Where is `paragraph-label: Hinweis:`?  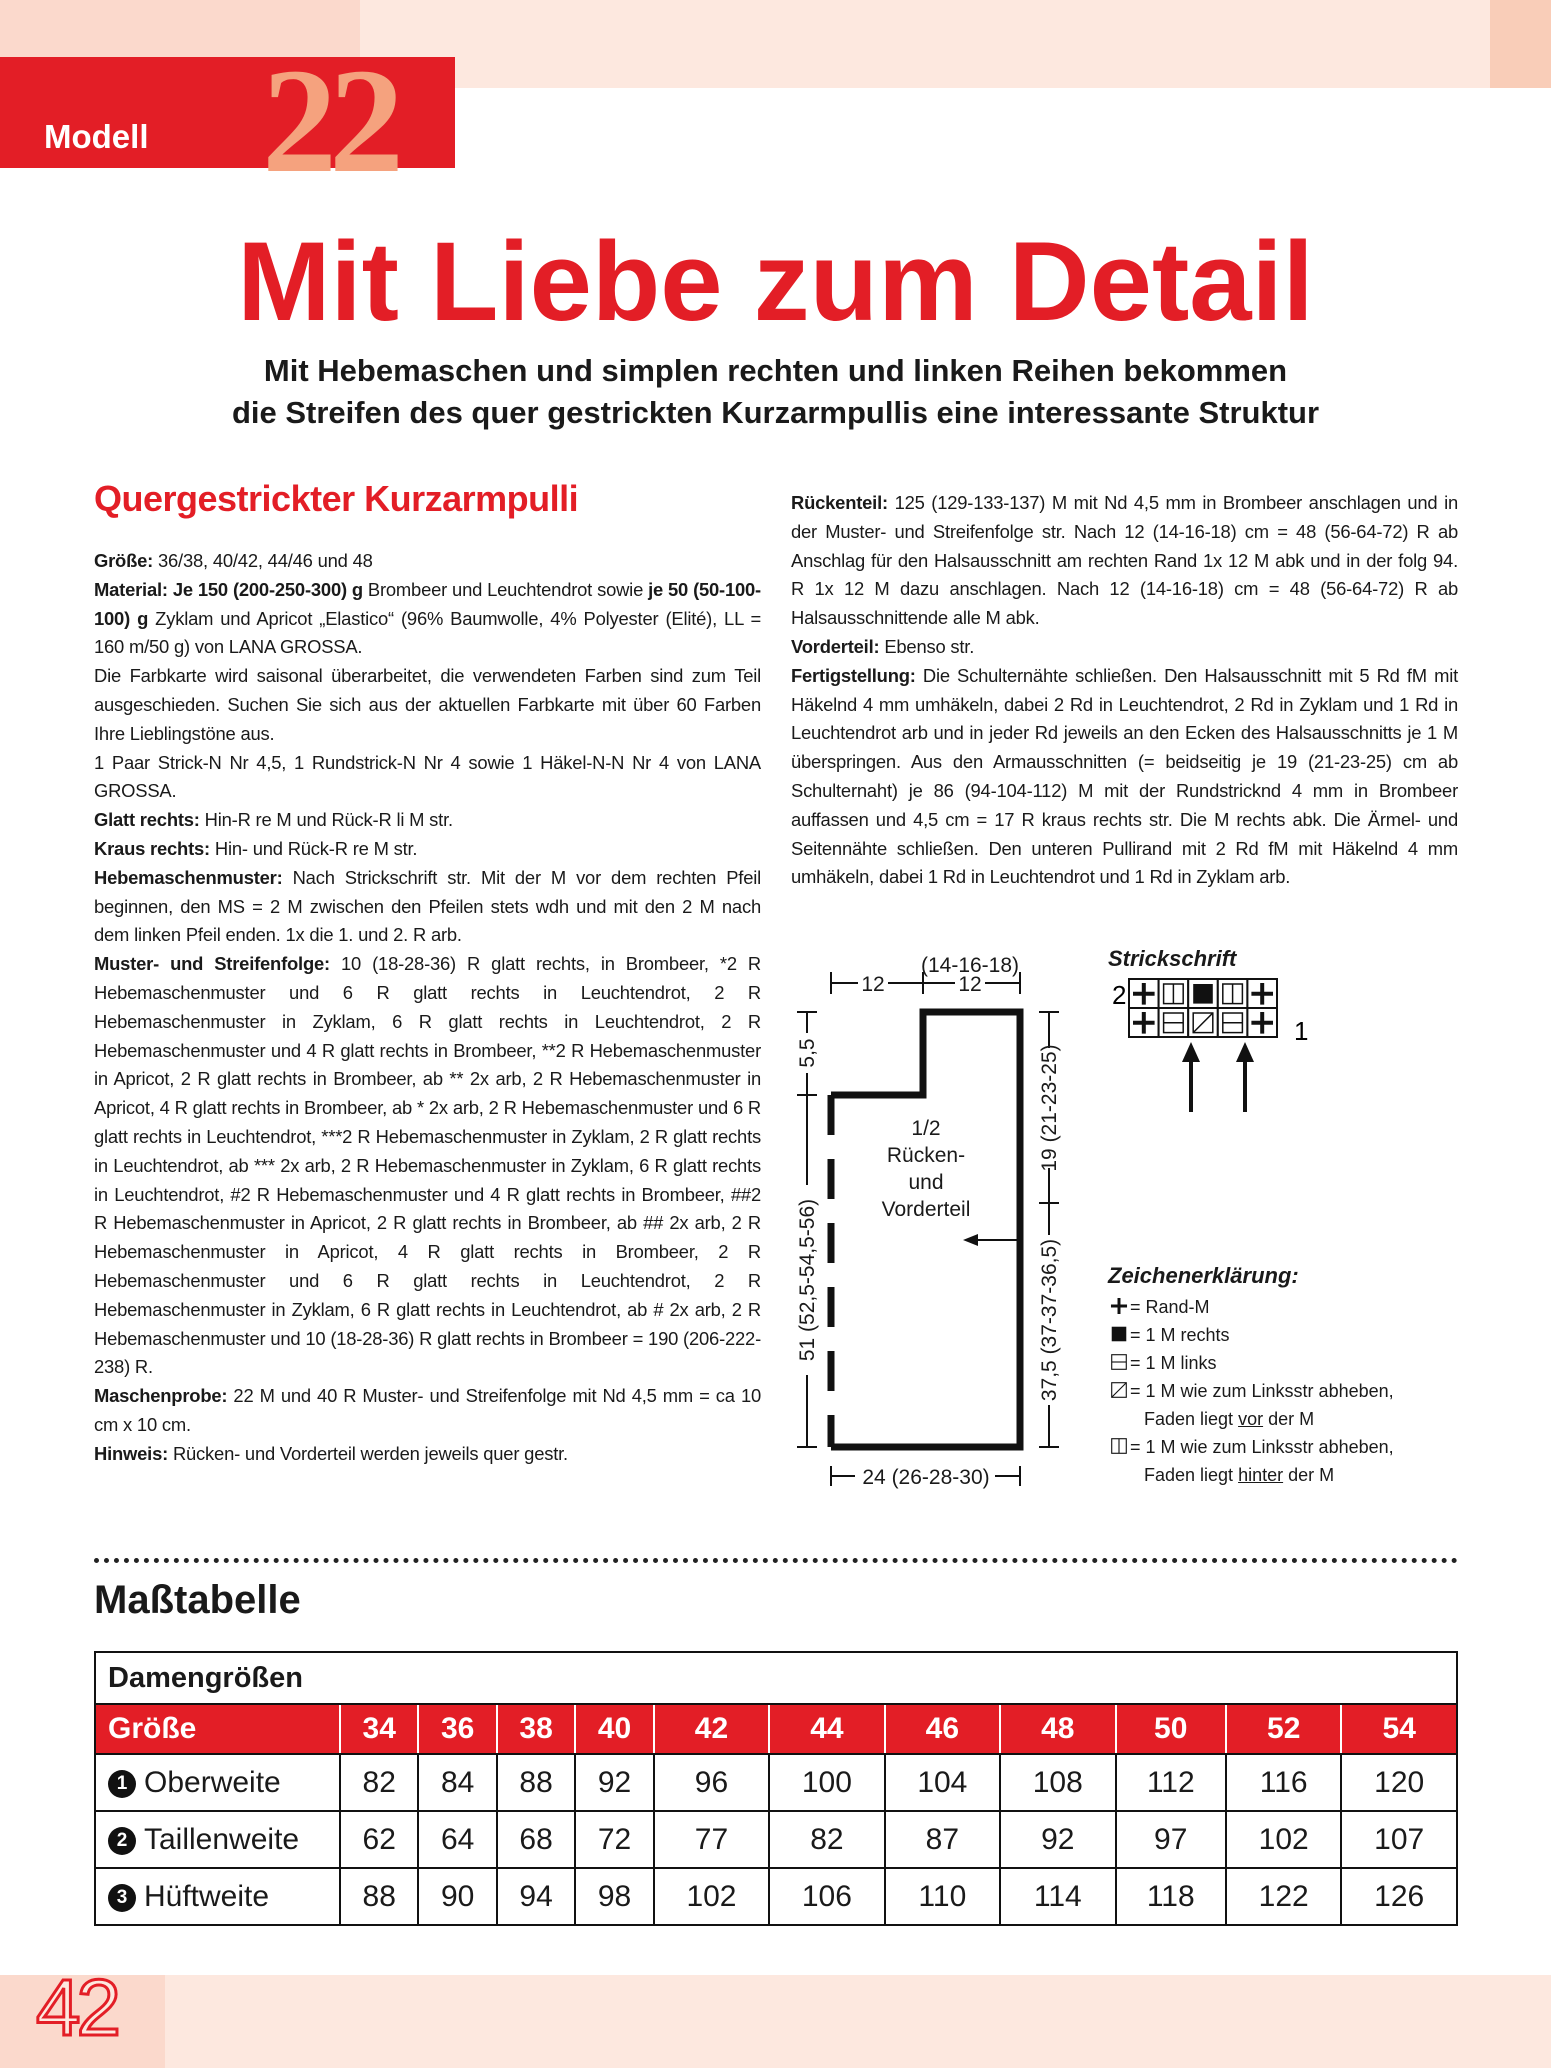
paragraph-label: Hinweis: is located at coordinates (131, 1453).